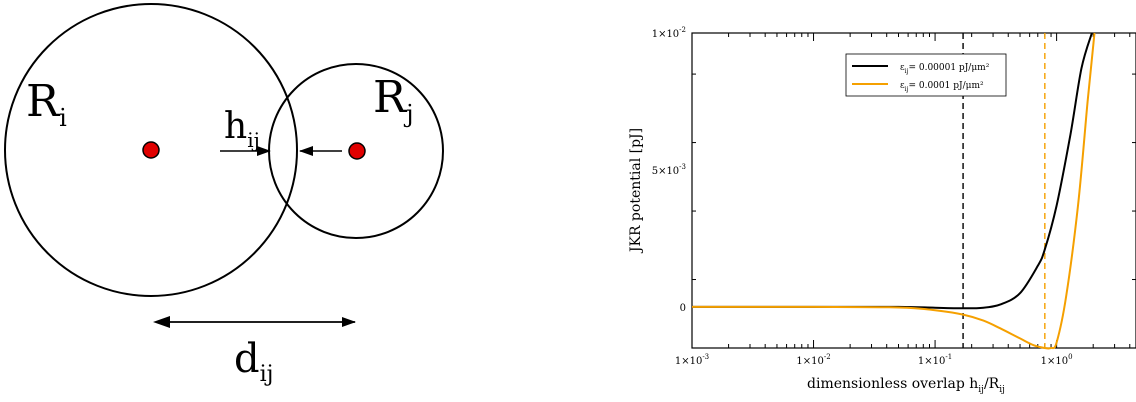 Image resolution: width=1136 pixels, height=402 pixels. I want to click on x-tick-label: 1×100, so click(1057, 360).